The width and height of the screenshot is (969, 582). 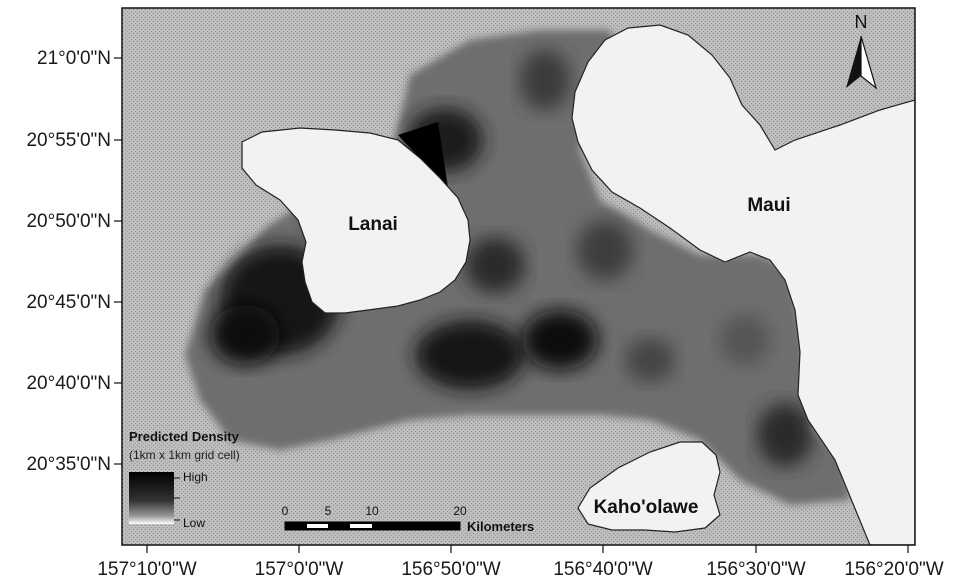 What do you see at coordinates (285, 511) in the screenshot?
I see `scale-tick-label: 0` at bounding box center [285, 511].